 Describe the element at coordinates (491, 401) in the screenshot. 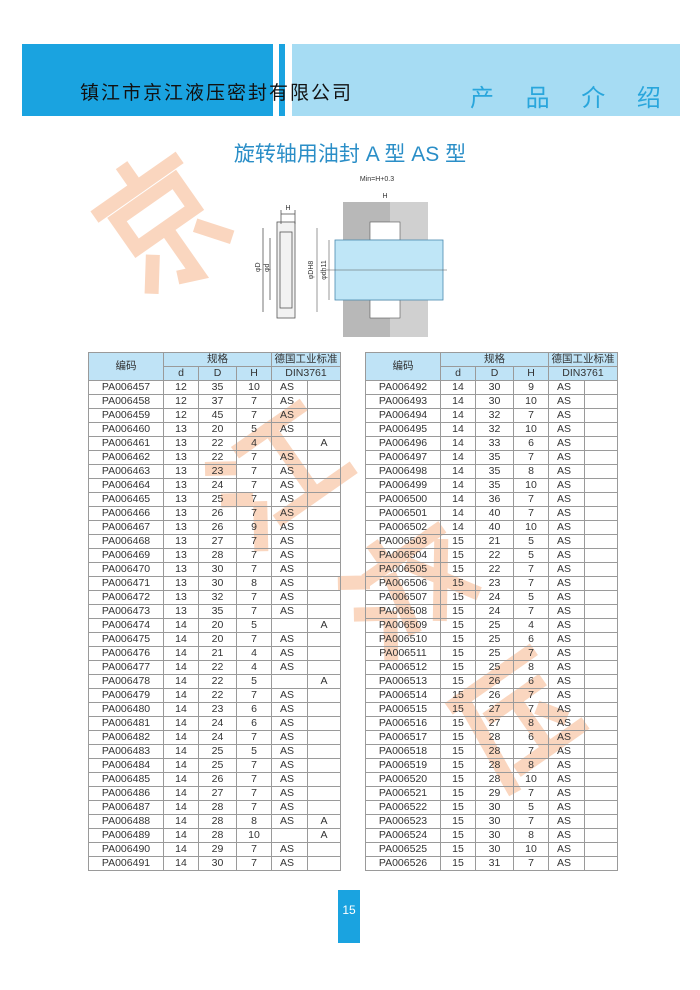

I see `table-row: PA006493 14 30 10 AS` at that location.